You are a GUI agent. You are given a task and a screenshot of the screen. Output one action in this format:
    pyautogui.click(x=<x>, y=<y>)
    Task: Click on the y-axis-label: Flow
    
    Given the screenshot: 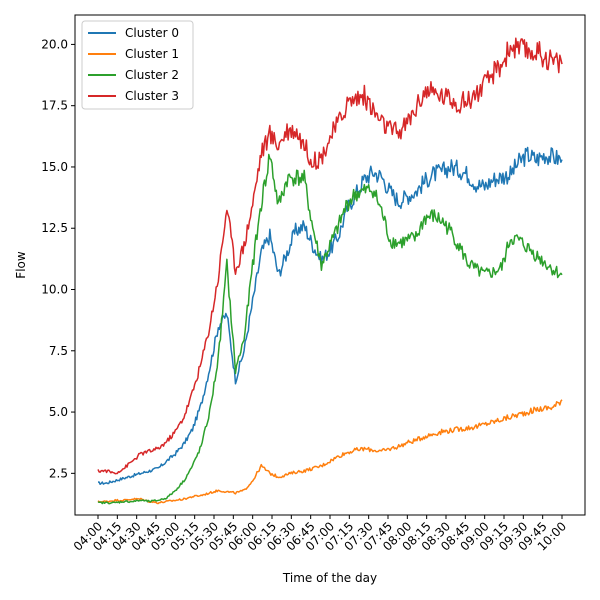 What is the action you would take?
    pyautogui.click(x=21, y=265)
    